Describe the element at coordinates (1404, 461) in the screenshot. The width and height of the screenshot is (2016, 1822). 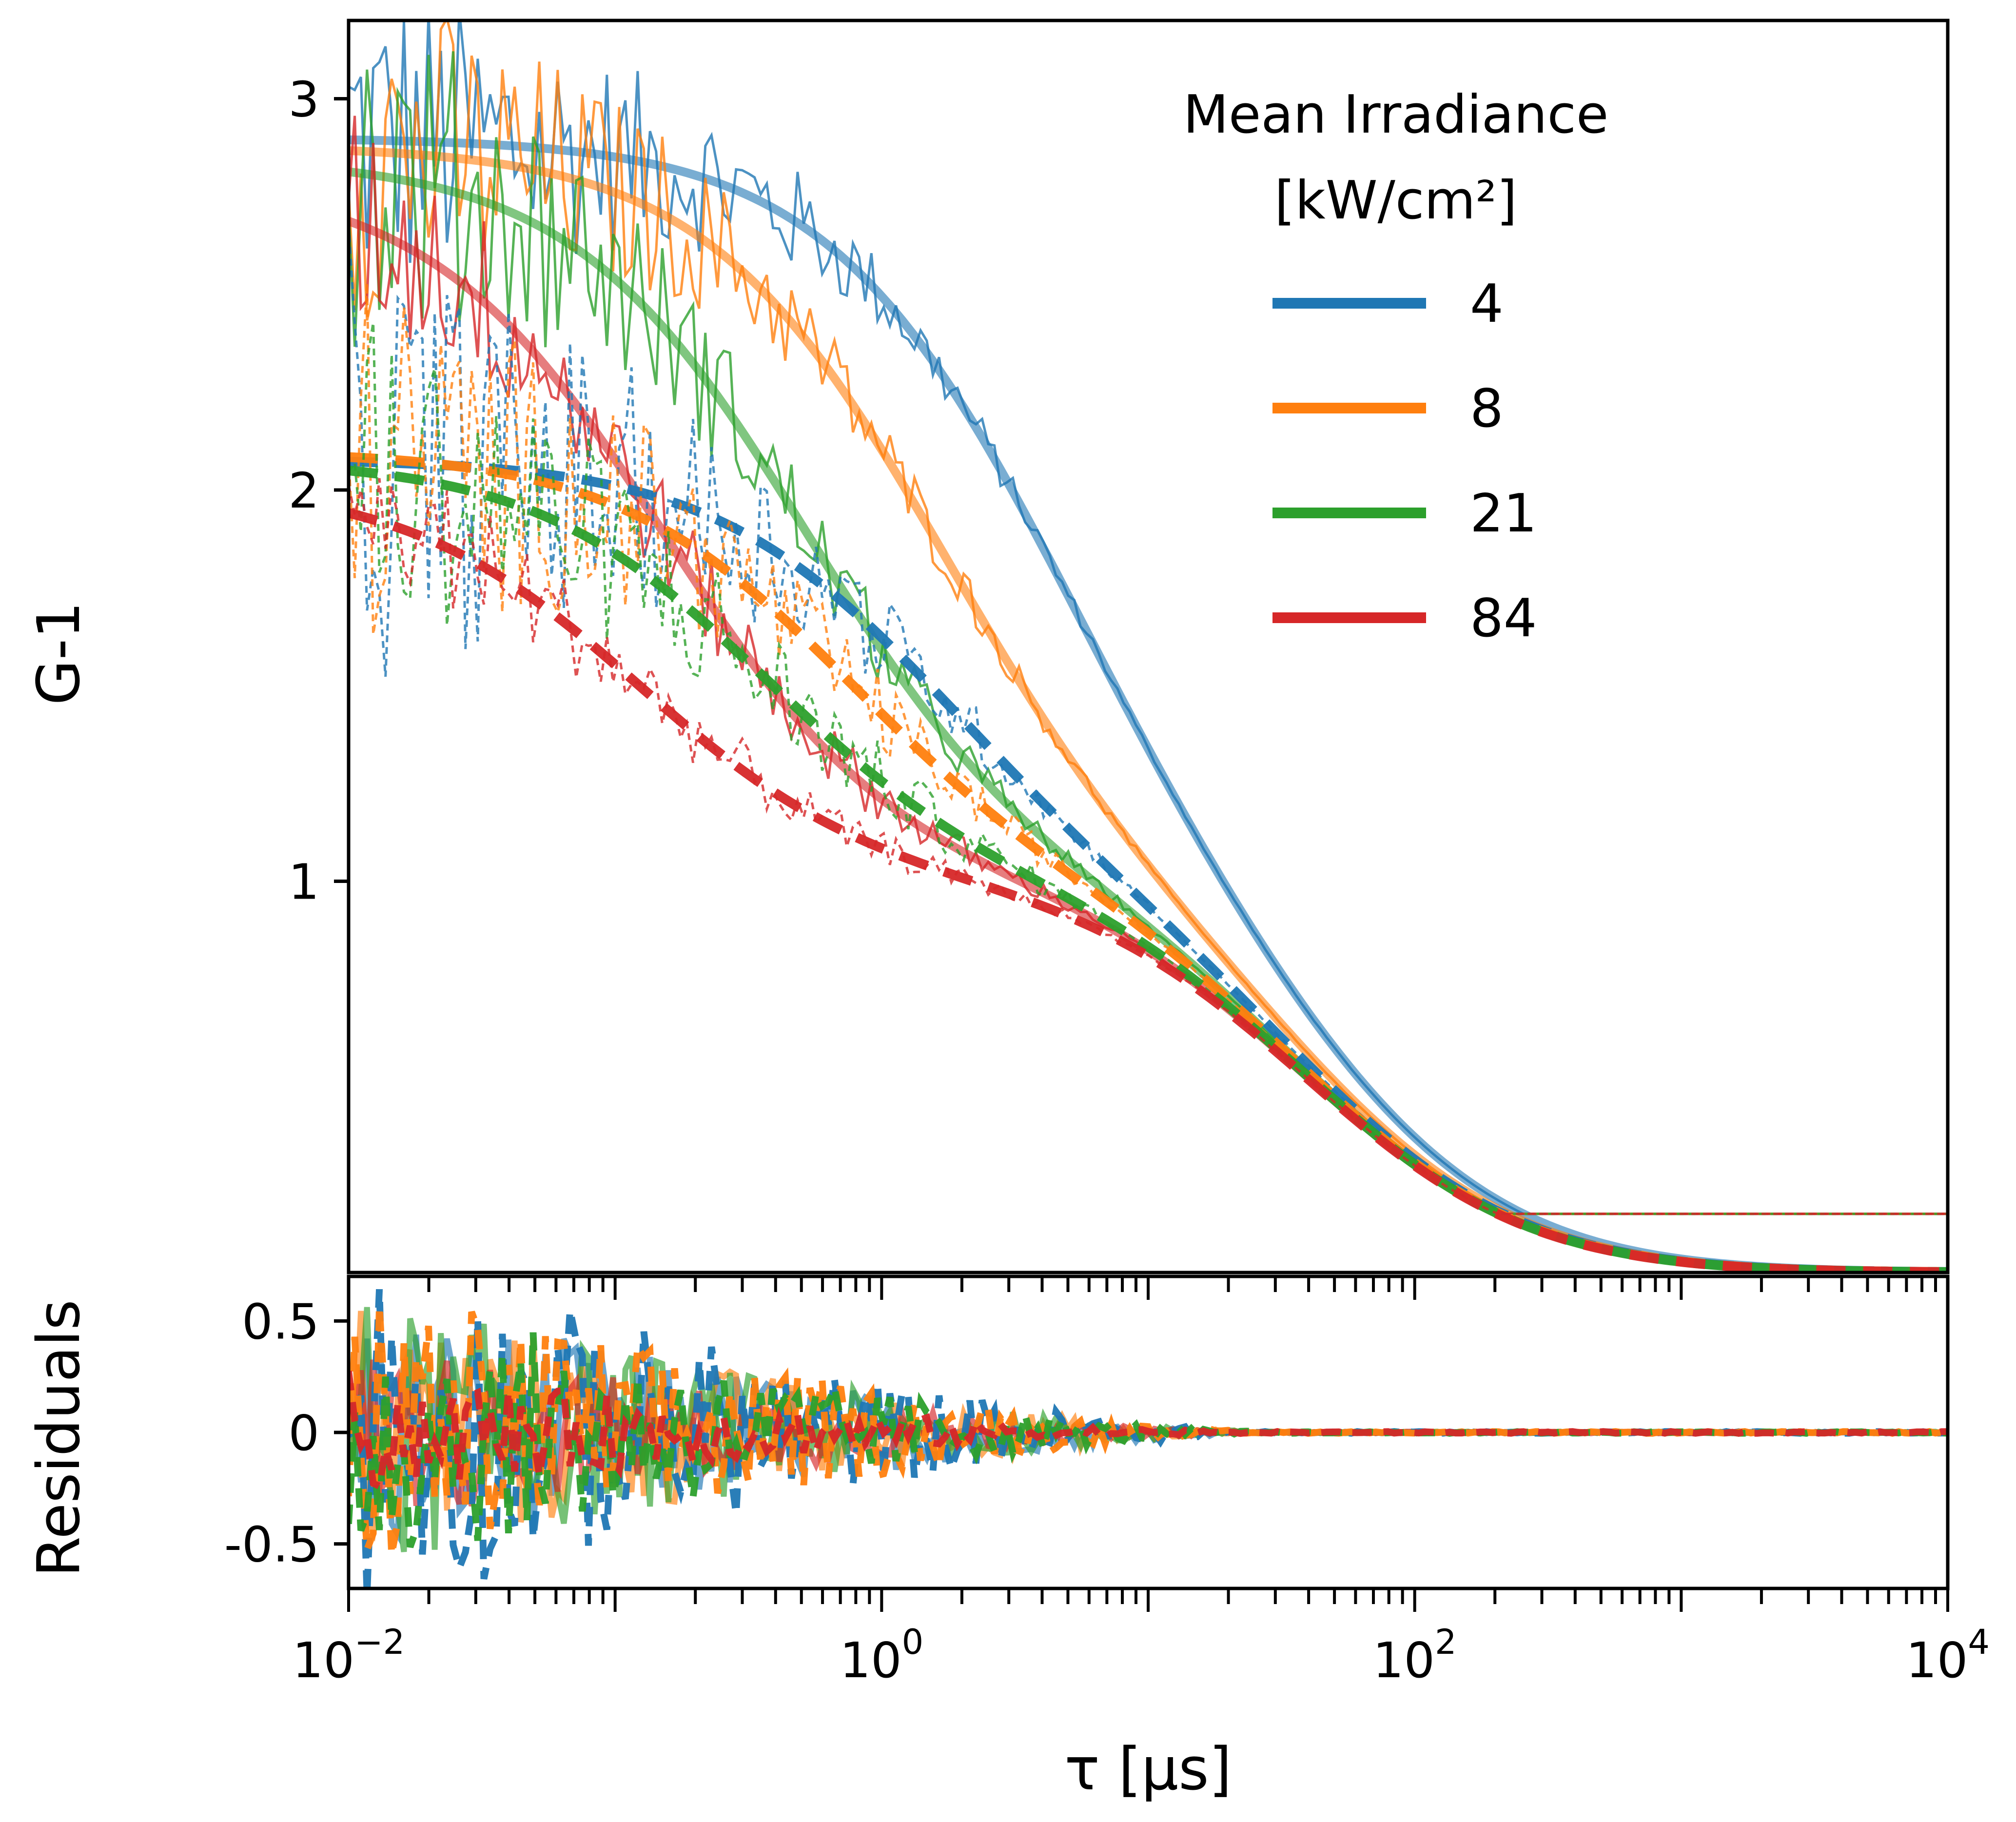
I see `legend-entries: 4 8 21 84` at that location.